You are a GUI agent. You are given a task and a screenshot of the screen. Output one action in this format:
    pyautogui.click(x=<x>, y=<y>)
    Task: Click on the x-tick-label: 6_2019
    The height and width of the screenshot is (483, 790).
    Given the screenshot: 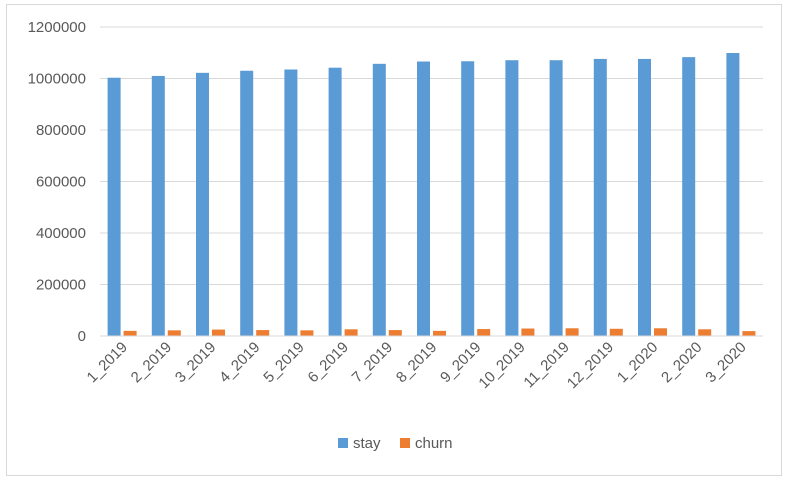 What is the action you would take?
    pyautogui.click(x=328, y=362)
    